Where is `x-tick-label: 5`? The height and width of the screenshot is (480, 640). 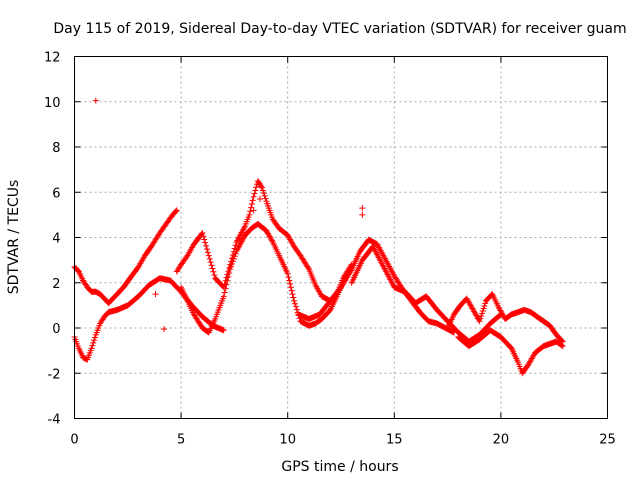
x-tick-label: 5 is located at coordinates (181, 440).